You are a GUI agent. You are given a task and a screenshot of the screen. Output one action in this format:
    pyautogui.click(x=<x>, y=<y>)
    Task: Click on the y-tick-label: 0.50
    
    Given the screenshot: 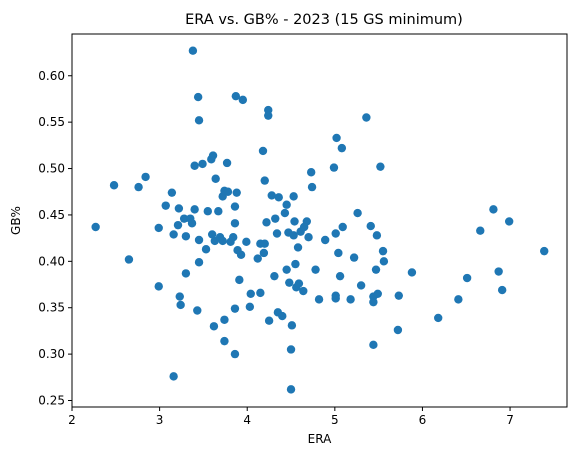 What is the action you would take?
    pyautogui.click(x=51, y=169)
    